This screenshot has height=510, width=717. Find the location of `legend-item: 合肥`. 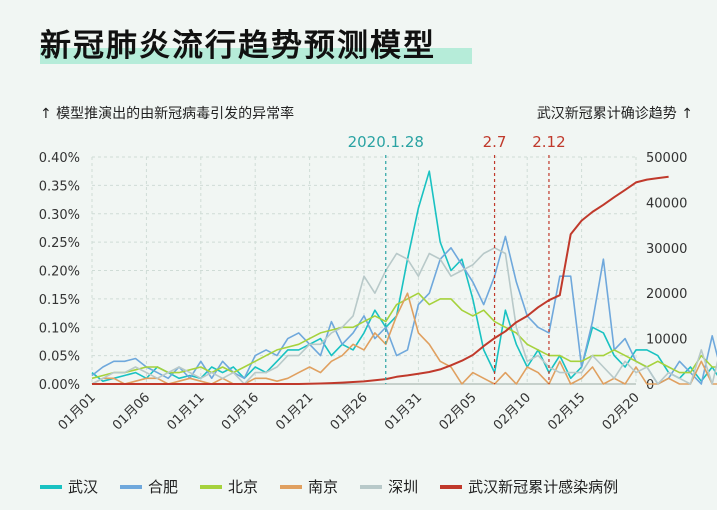

legend-item: 合肥 is located at coordinates (149, 486).